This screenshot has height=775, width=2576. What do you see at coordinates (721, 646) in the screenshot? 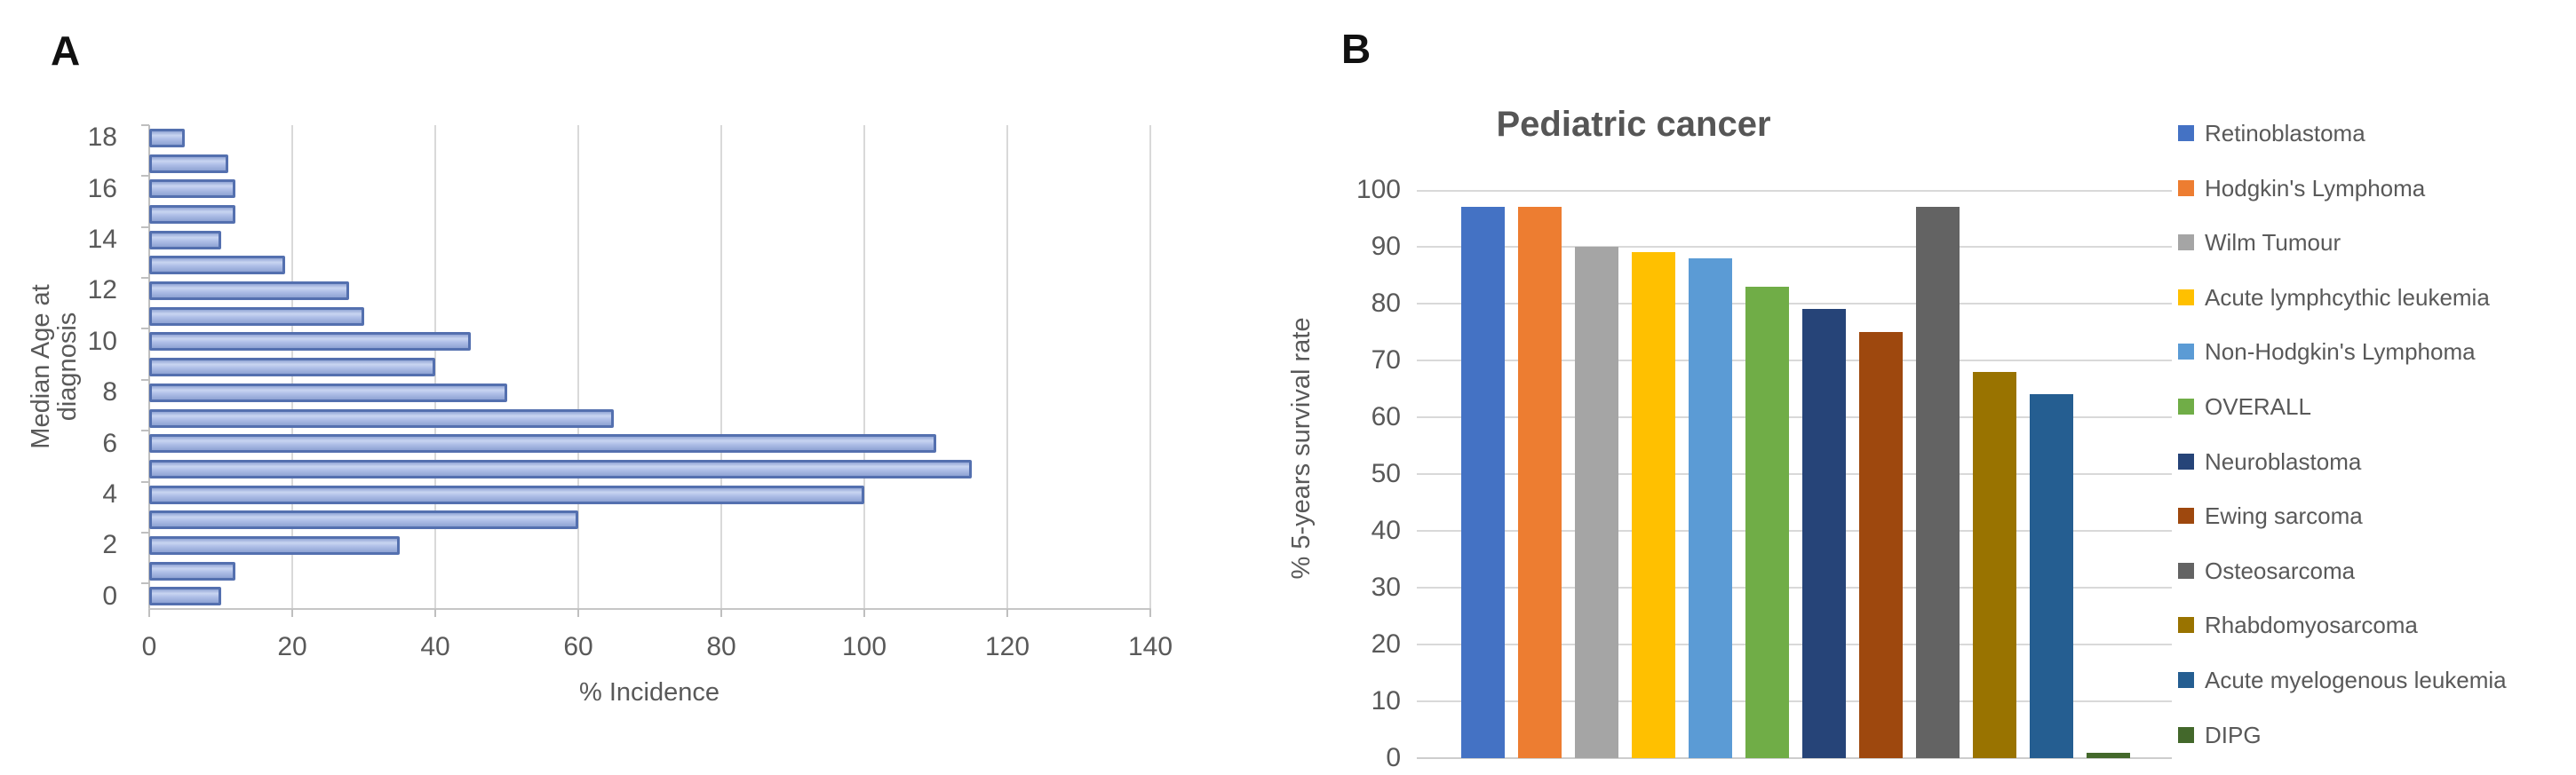
I see `x-tick-label: 80` at bounding box center [721, 646].